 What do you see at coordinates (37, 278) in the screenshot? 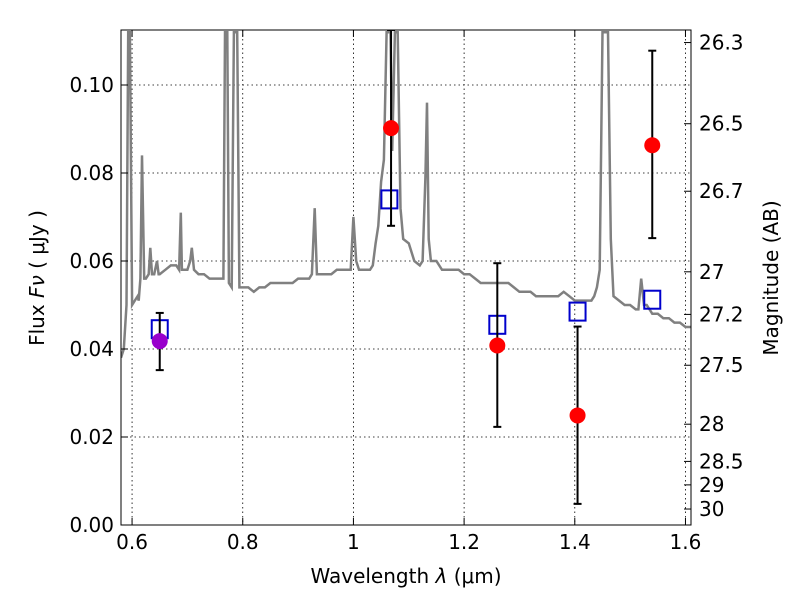
I see `y-axis-label: Flux Fν ( μJy )` at bounding box center [37, 278].